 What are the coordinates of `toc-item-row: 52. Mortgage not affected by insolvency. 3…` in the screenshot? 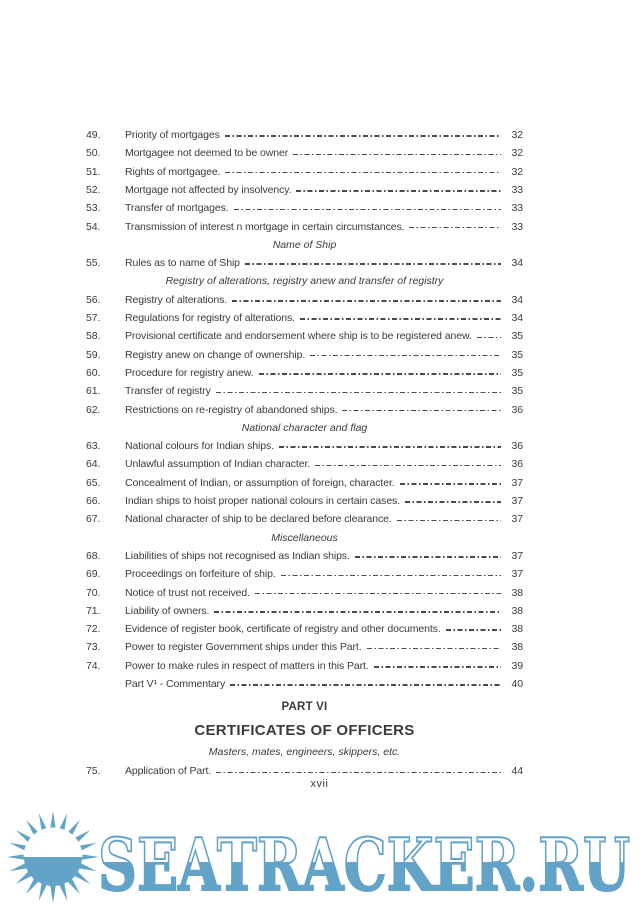 It's located at (304, 190).